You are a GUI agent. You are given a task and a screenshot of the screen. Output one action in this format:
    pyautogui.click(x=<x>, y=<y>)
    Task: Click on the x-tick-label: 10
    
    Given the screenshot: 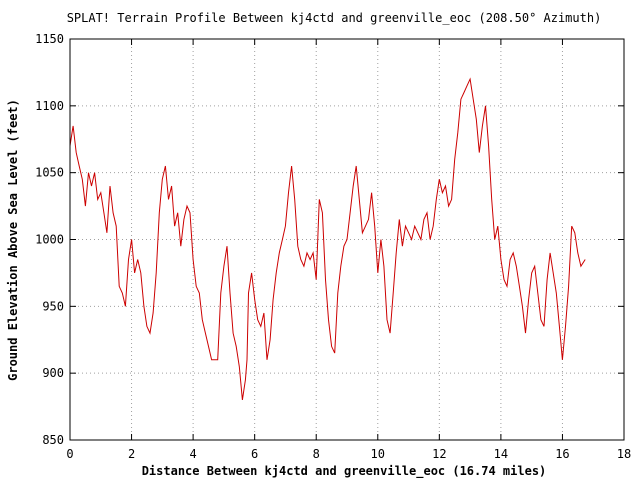 What is the action you would take?
    pyautogui.click(x=378, y=454)
    